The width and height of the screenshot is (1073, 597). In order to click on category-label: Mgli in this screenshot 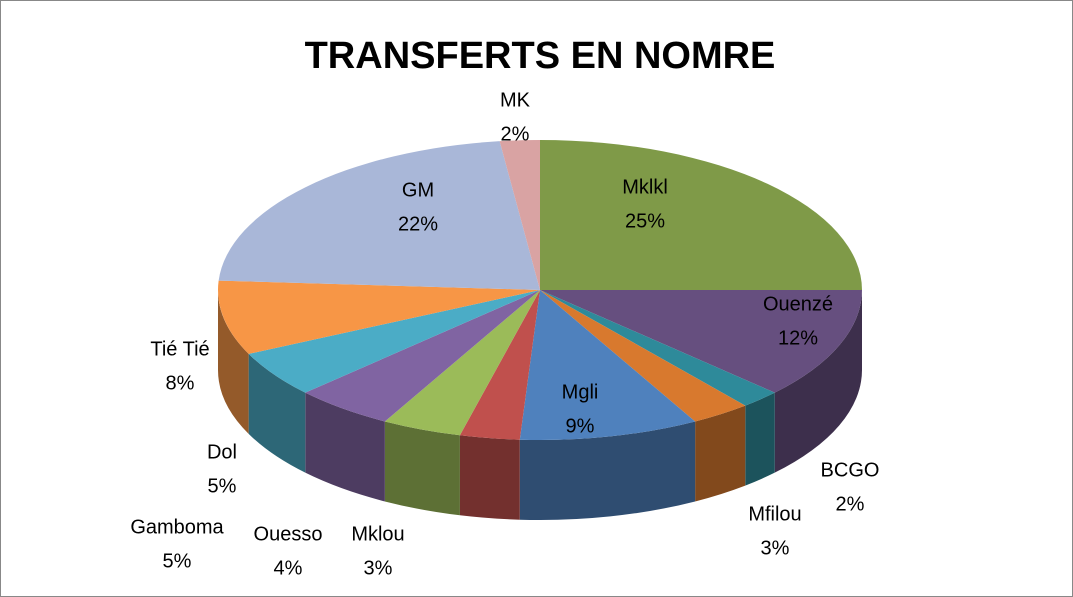, I will do `click(580, 392)`.